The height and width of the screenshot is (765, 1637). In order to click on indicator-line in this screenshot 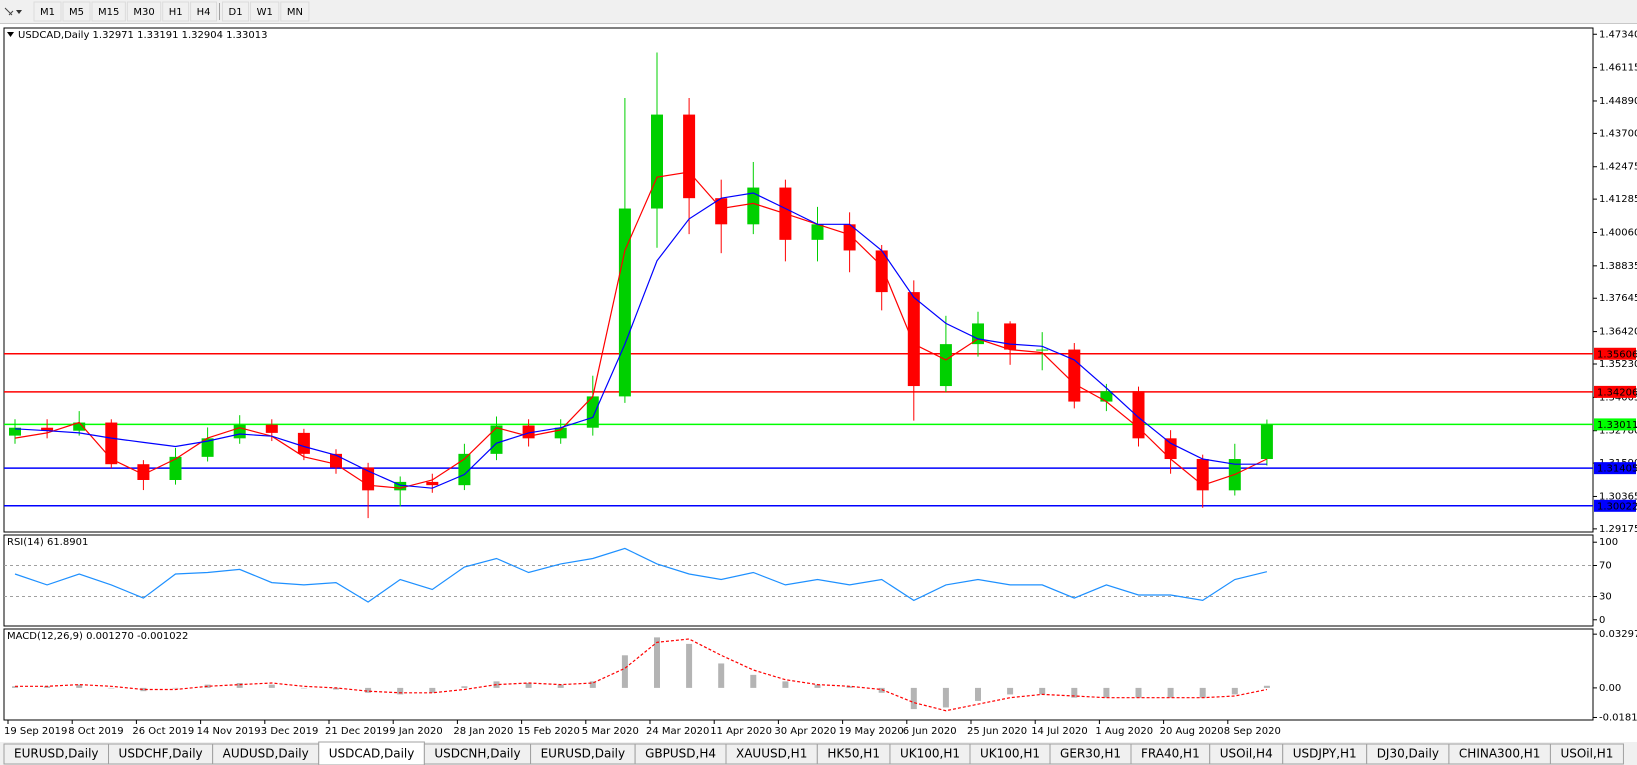, I will do `click(641, 575)`.